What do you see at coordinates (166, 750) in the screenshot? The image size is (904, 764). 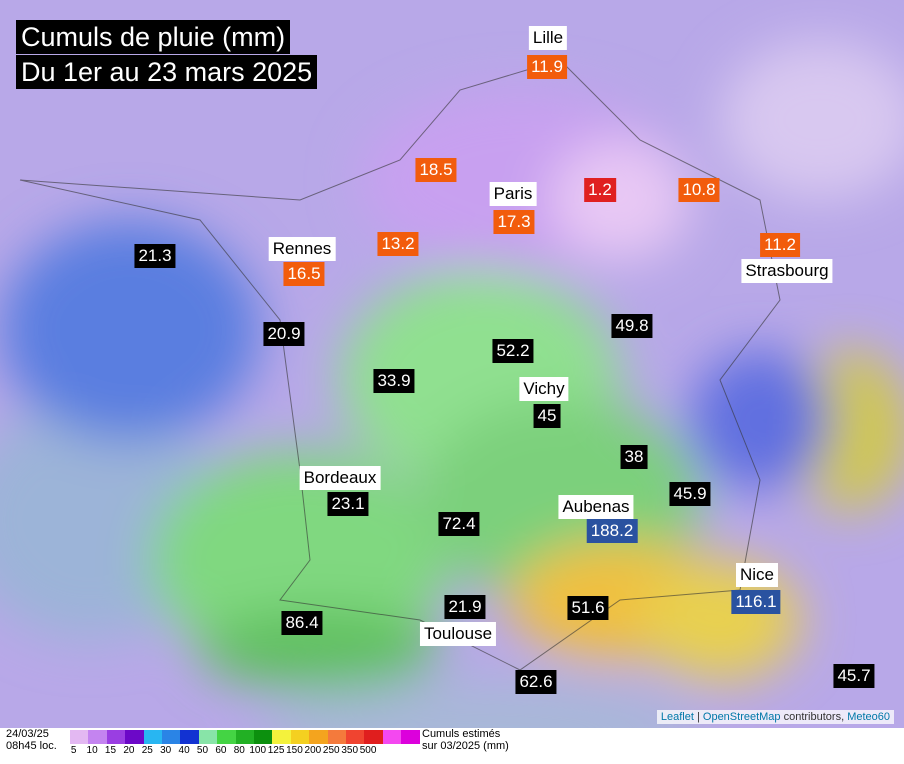 I see `legend-label: 30` at bounding box center [166, 750].